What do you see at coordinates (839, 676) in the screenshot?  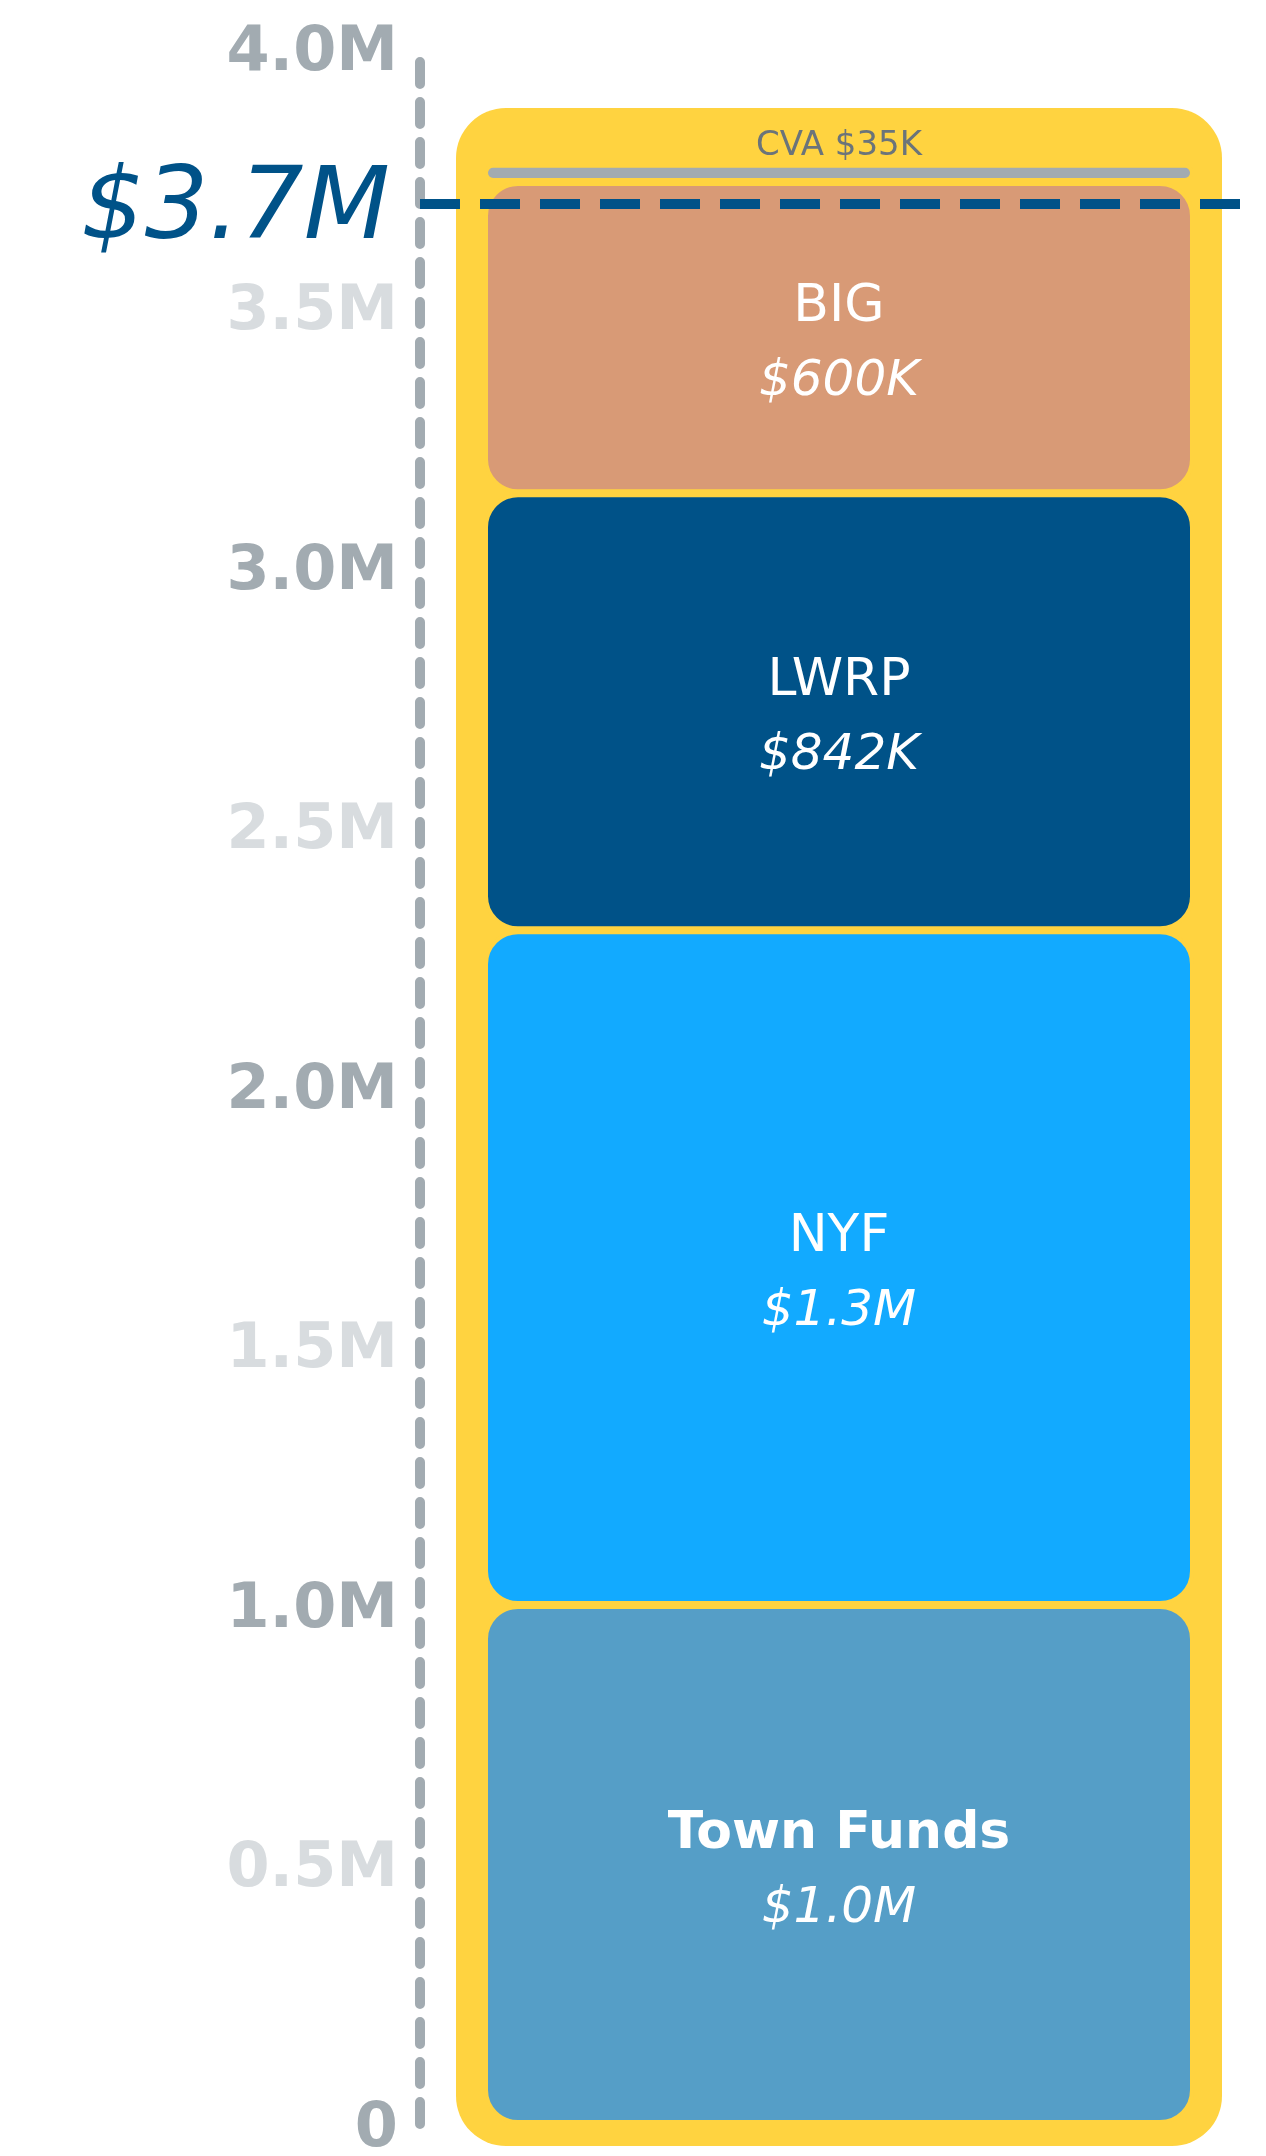 I see `series-label: LWRP` at bounding box center [839, 676].